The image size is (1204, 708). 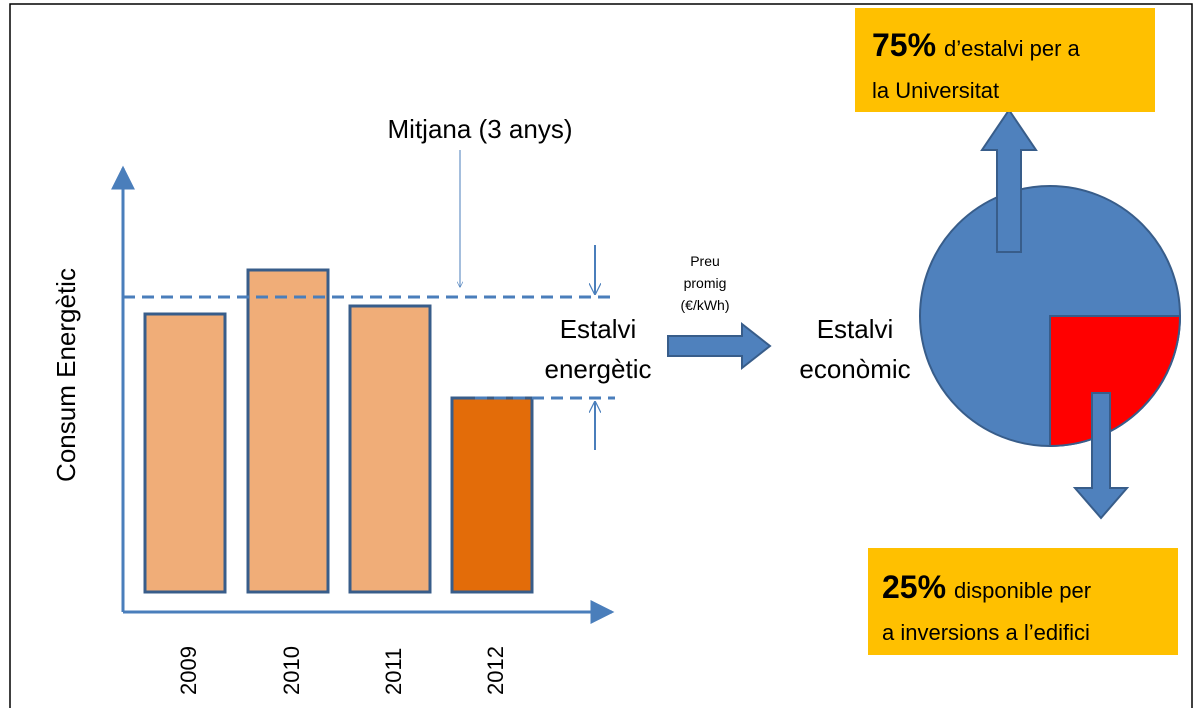 What do you see at coordinates (188, 670) in the screenshot?
I see `year-label: 2009` at bounding box center [188, 670].